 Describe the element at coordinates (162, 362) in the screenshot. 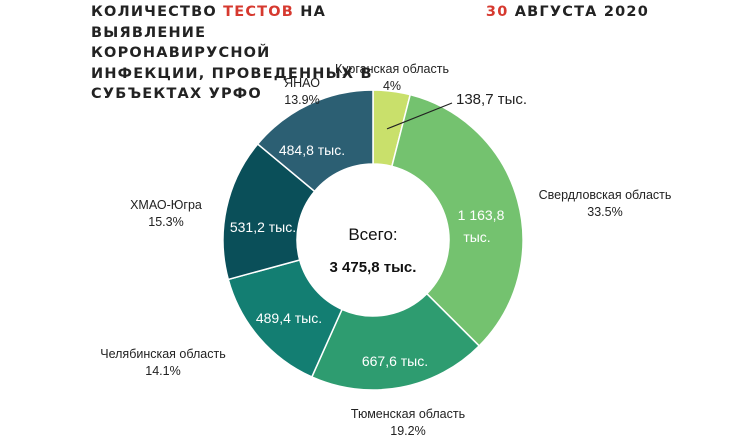

I see `slice-category-label: Челябинская область 14.1%` at that location.